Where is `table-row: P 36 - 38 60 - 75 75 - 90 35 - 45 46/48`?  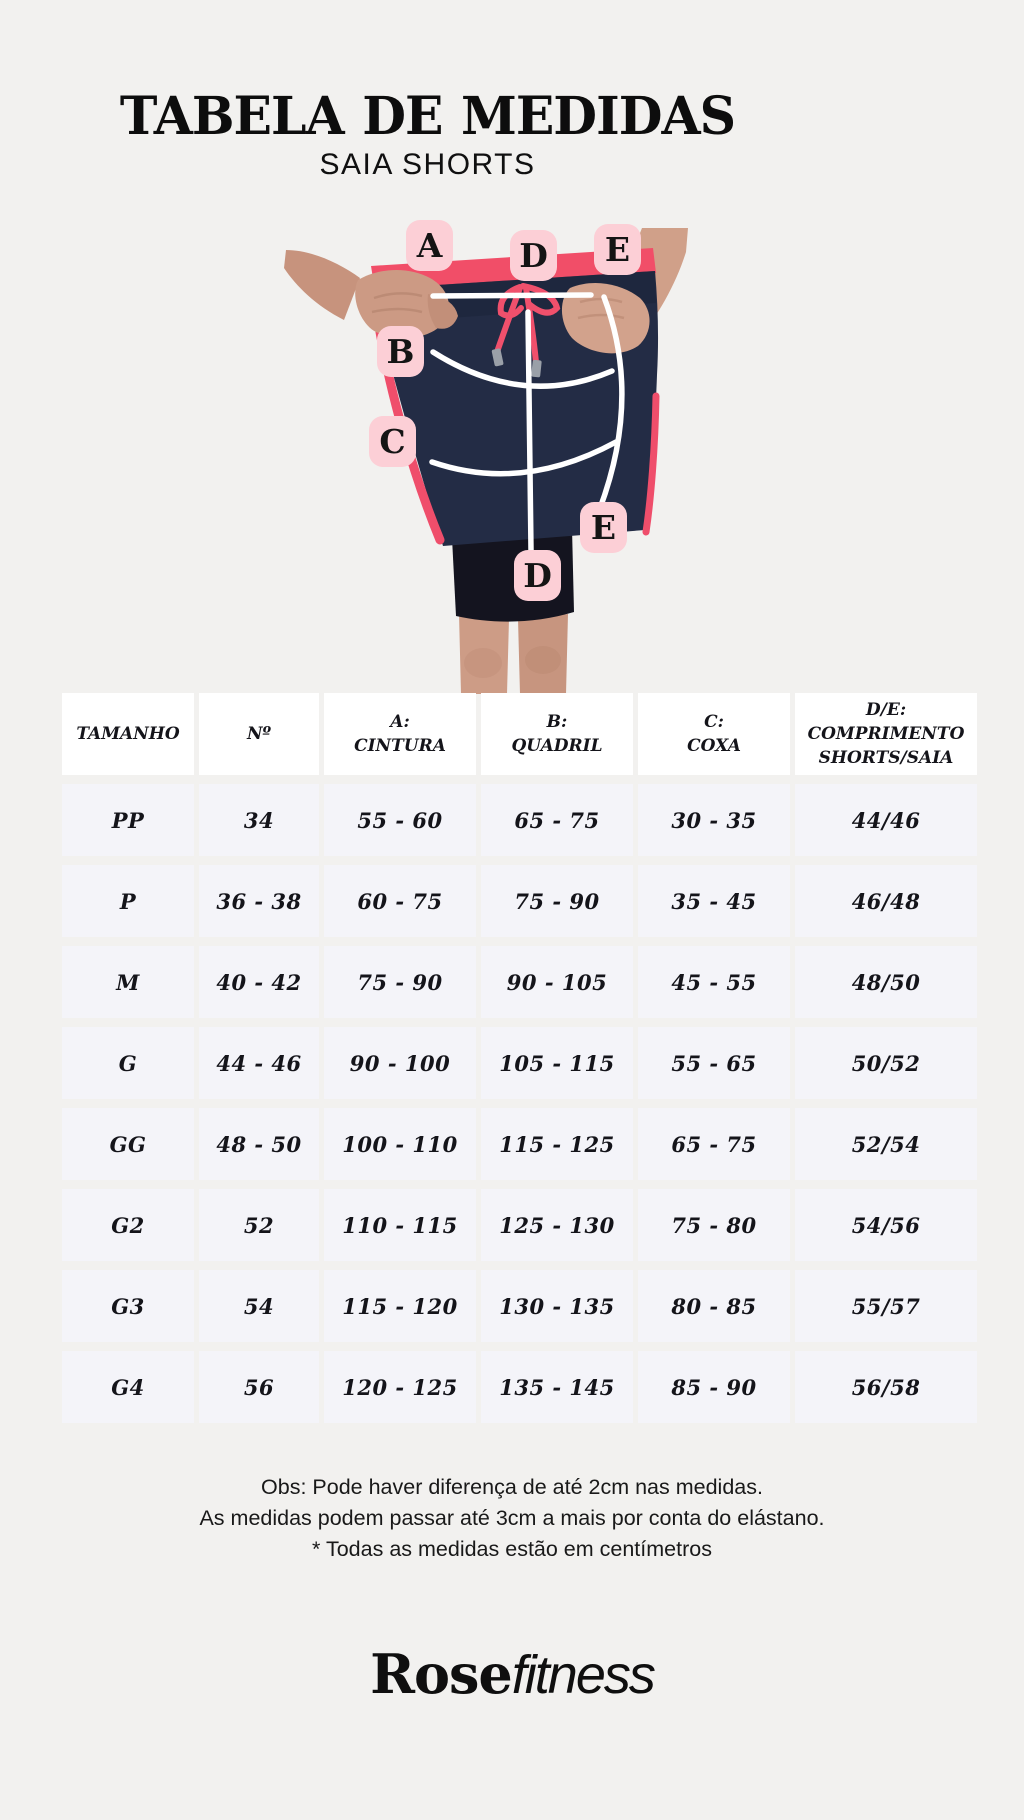
table-row: P 36 - 38 60 - 75 75 - 90 35 - 45 46/48 is located at coordinates (519, 901).